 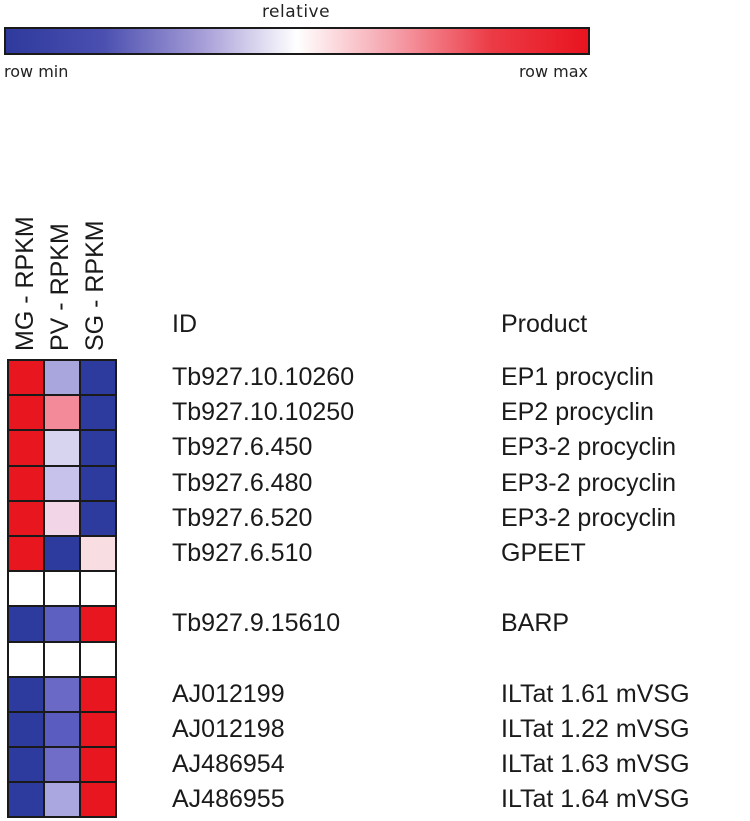 I want to click on row-id-label: Tb927.6.510, so click(x=242, y=553).